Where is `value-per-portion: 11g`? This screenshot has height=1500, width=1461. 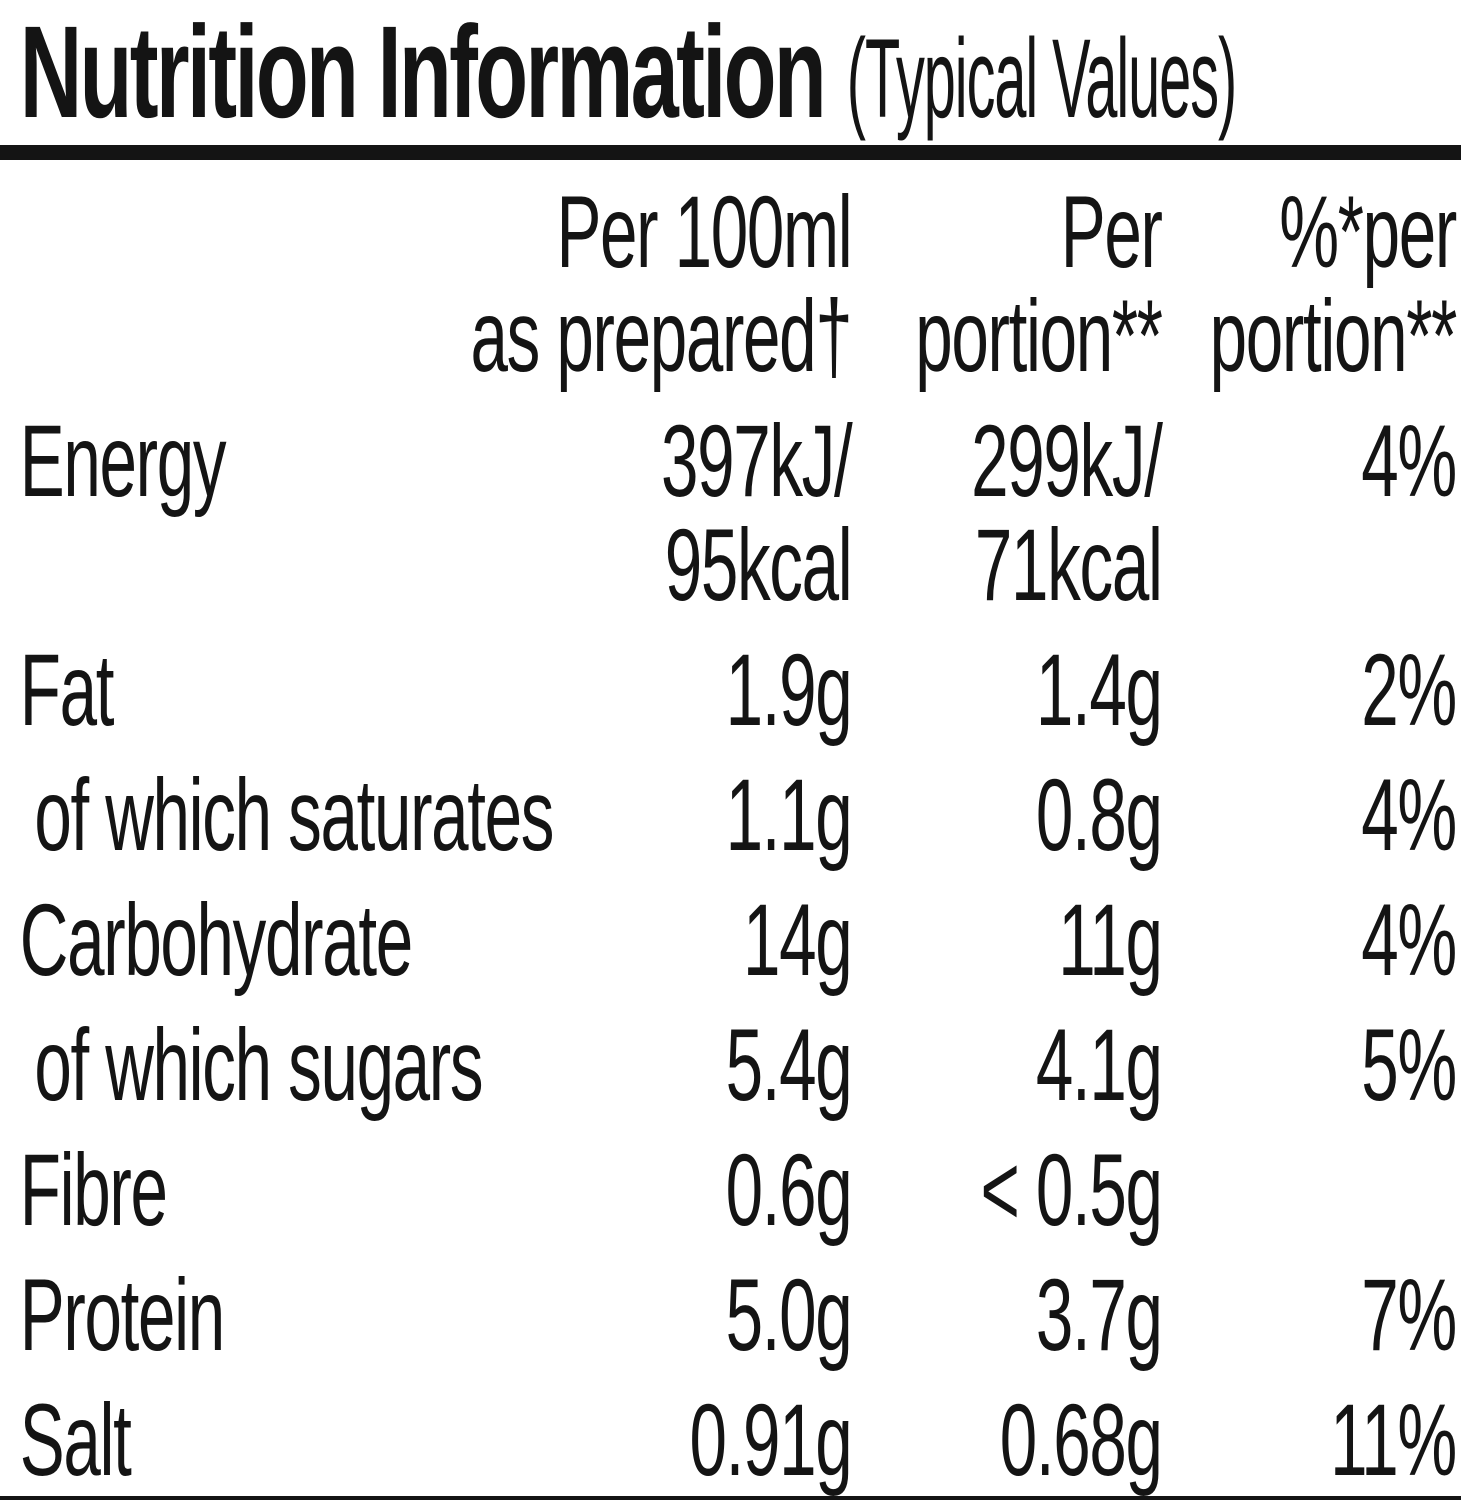 value-per-portion: 11g is located at coordinates (1110, 940).